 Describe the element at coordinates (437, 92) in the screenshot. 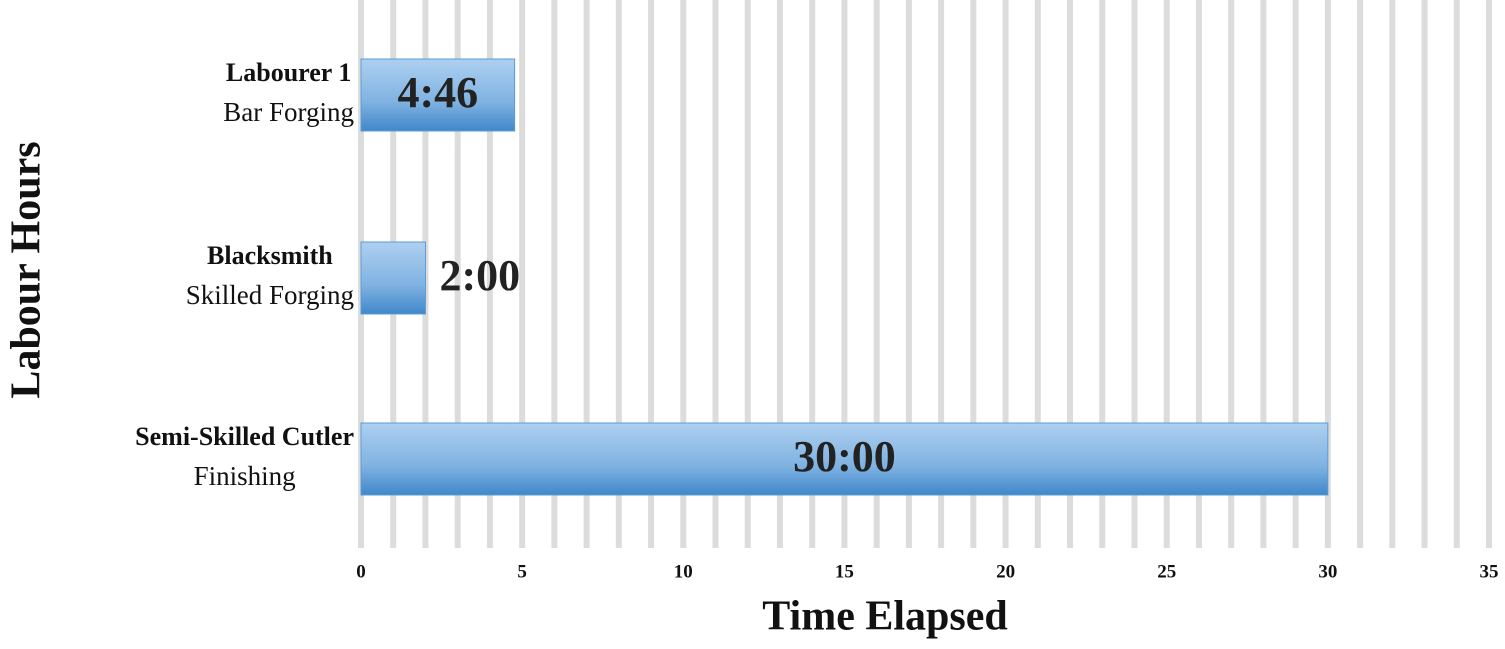

I see `value-label: 4:46` at that location.